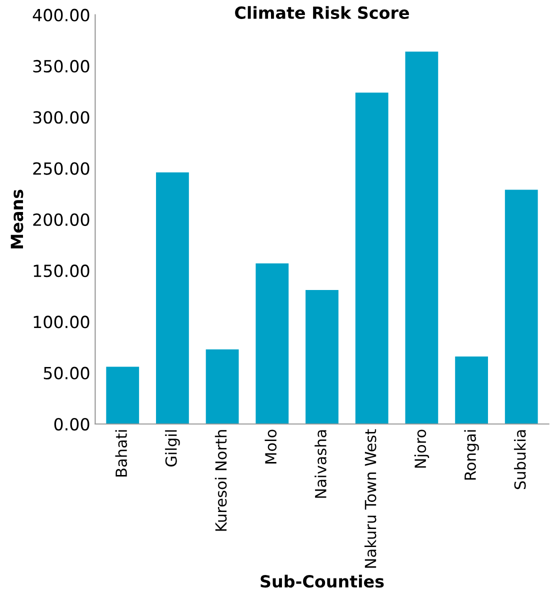  Describe the element at coordinates (61, 15) in the screenshot. I see `y-tick-label: 400.00` at that location.